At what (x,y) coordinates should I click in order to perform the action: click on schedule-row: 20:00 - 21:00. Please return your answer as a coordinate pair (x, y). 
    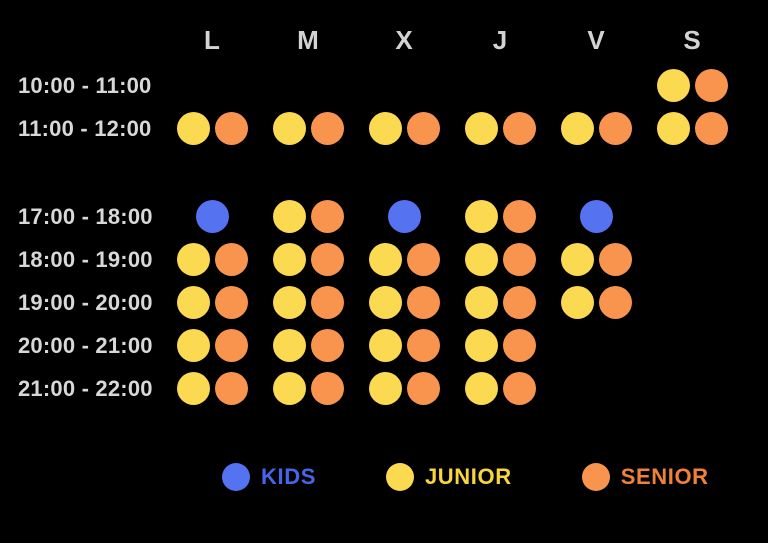
    Looking at the image, I should click on (384, 345).